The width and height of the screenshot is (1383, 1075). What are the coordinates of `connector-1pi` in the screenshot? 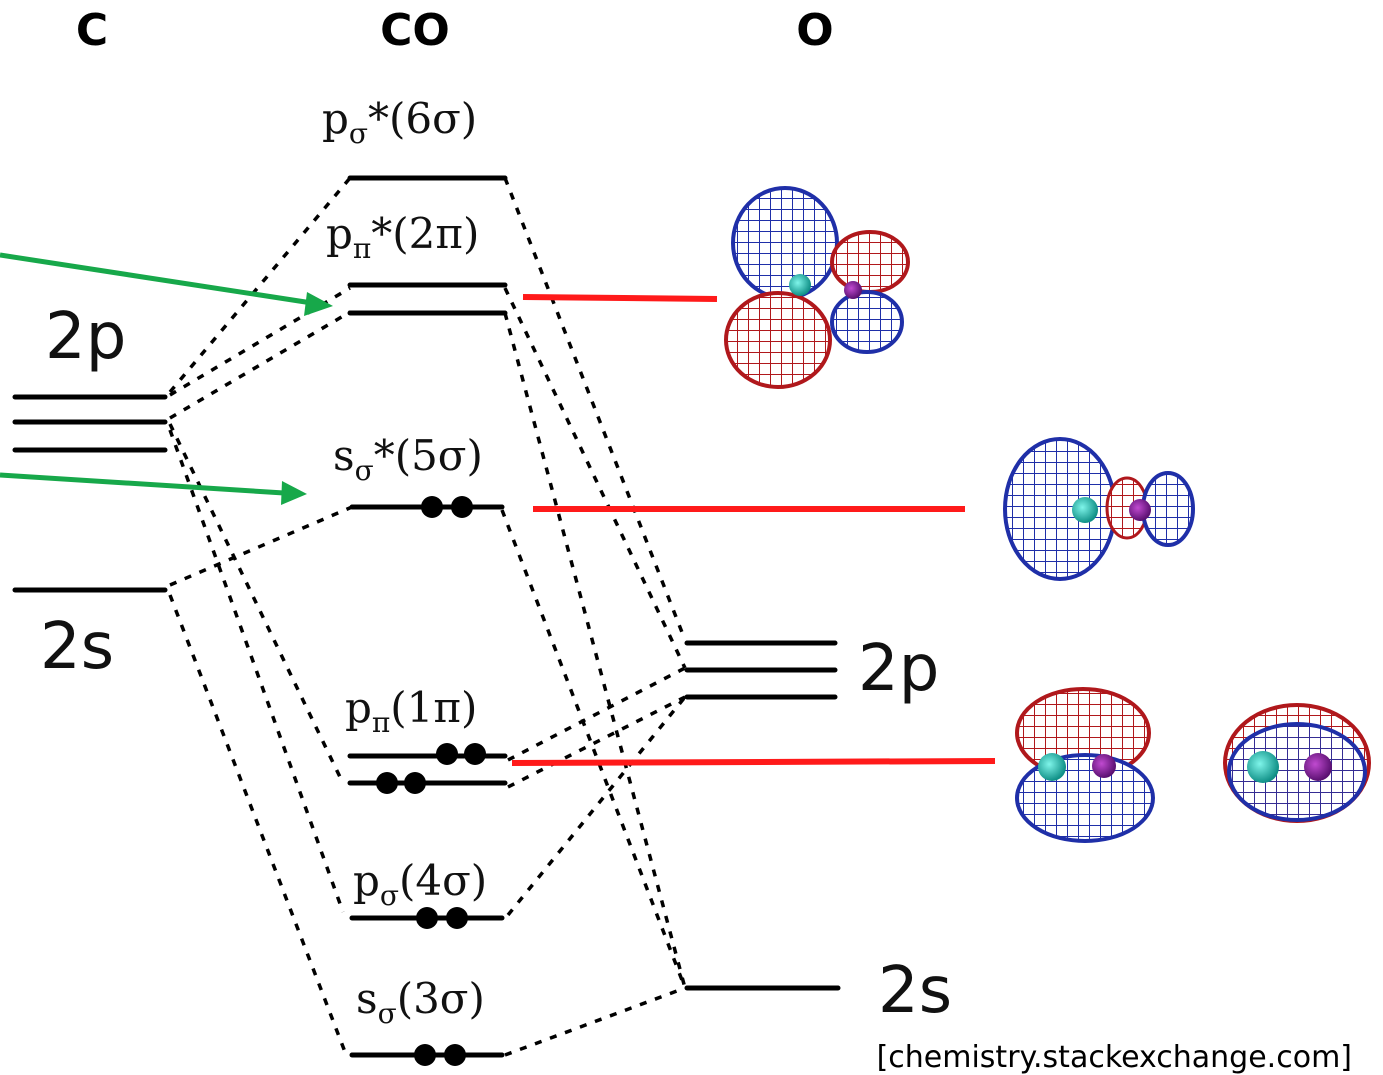 It's located at (753, 762).